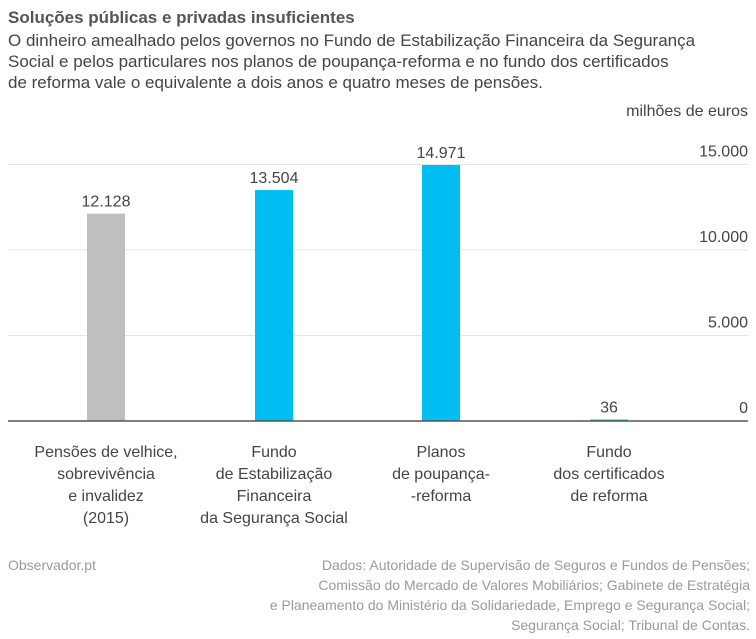 Image resolution: width=756 pixels, height=639 pixels. What do you see at coordinates (274, 474) in the screenshot?
I see `x-category-label: de Estabilização` at bounding box center [274, 474].